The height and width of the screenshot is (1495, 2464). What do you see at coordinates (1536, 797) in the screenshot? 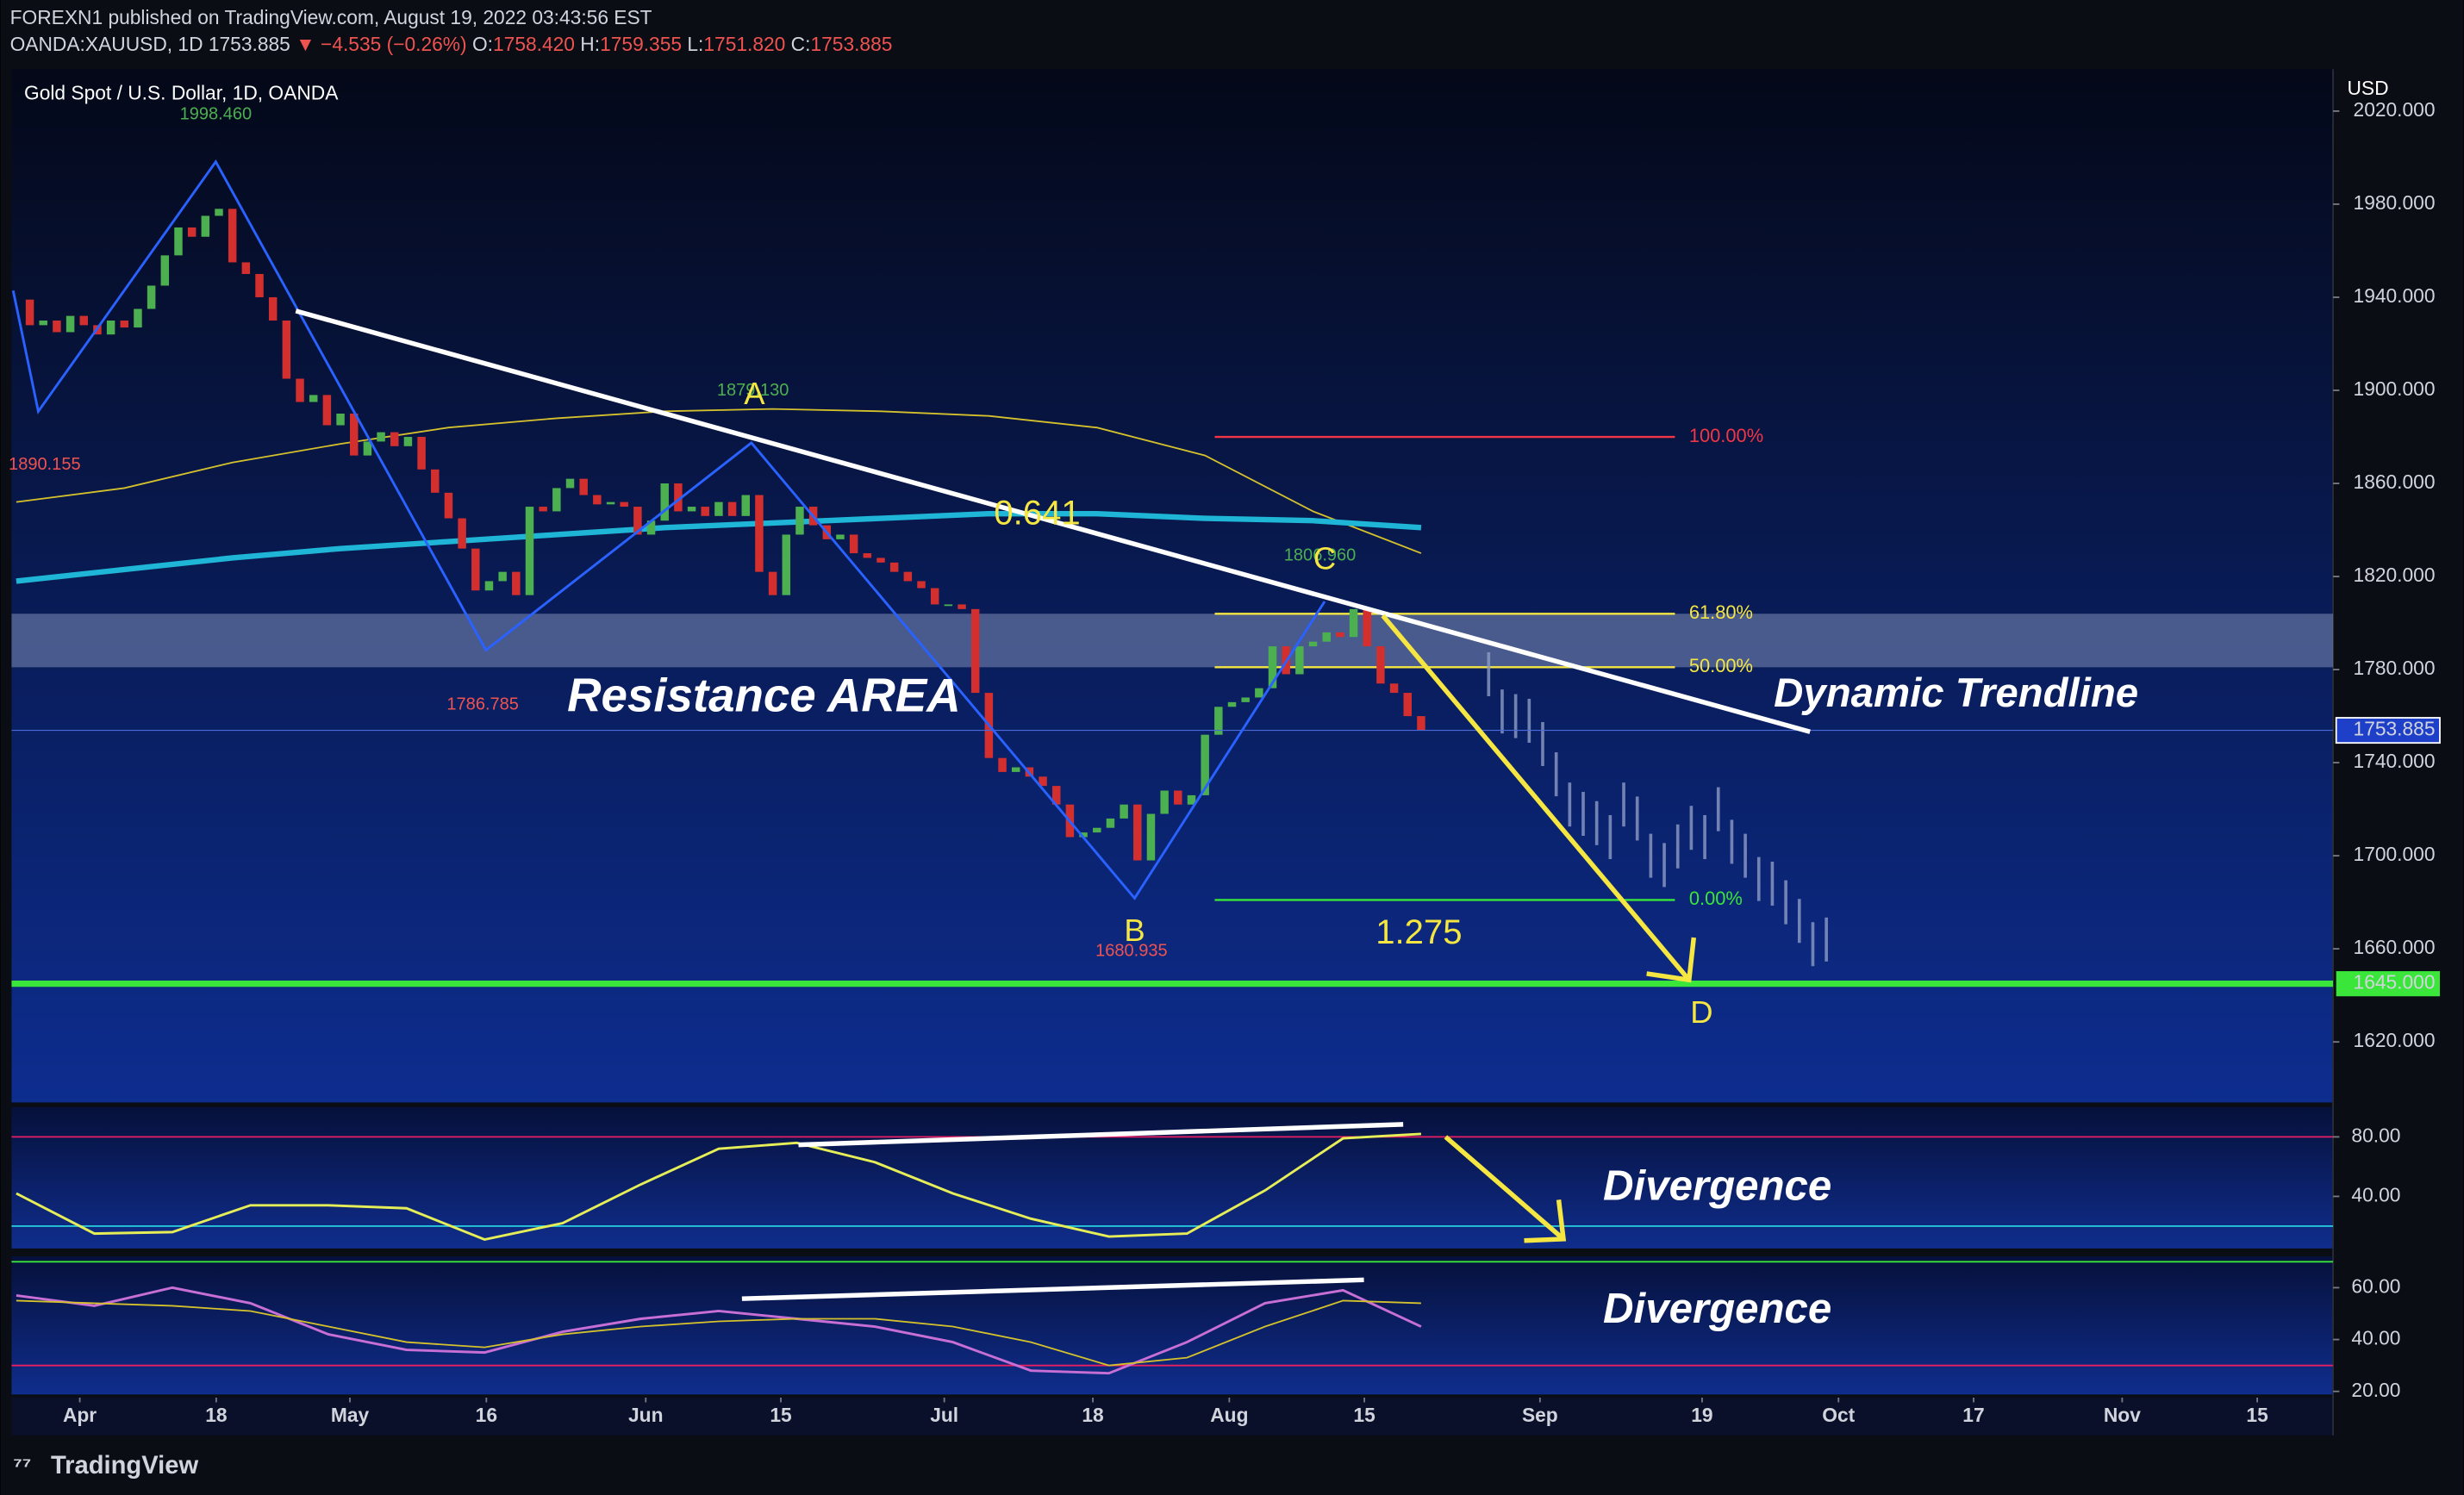
I see `arrow` at bounding box center [1536, 797].